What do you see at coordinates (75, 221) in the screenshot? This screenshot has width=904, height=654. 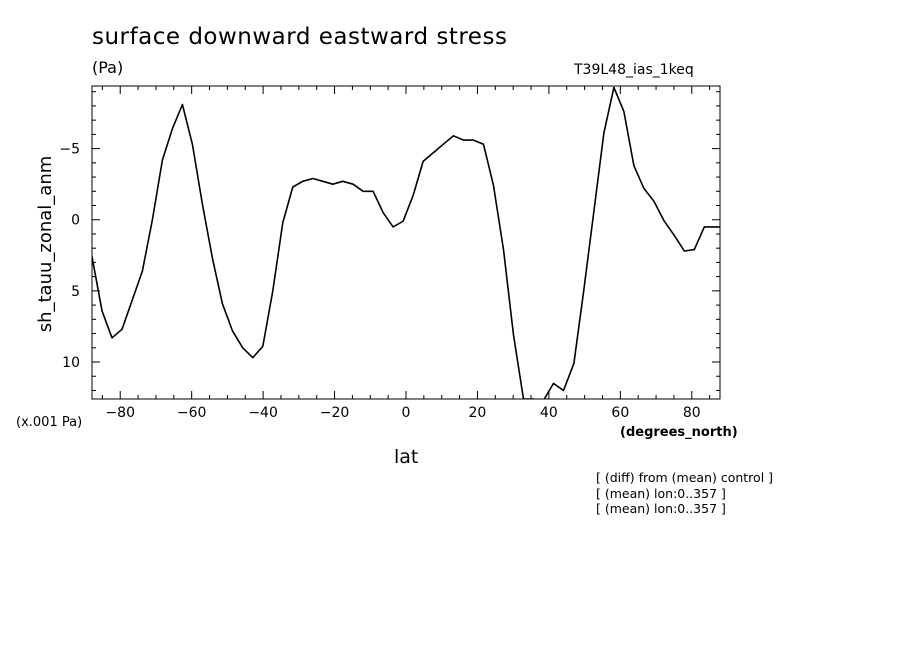 I see `y-tick-label: 0` at bounding box center [75, 221].